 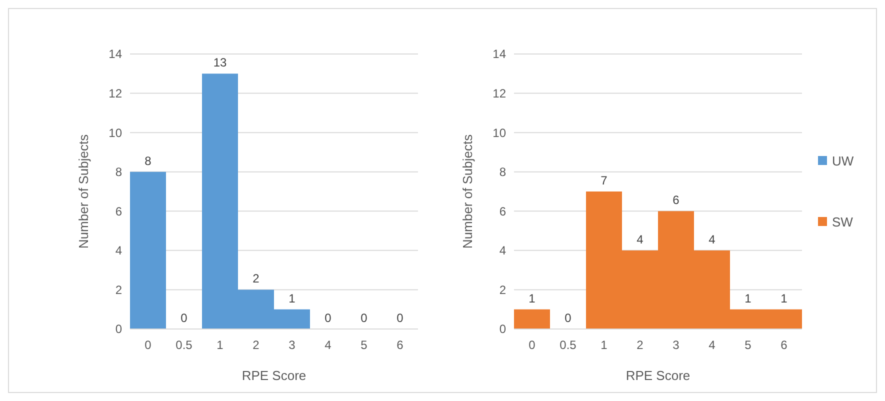 What do you see at coordinates (843, 161) in the screenshot?
I see `legend-label: UW` at bounding box center [843, 161].